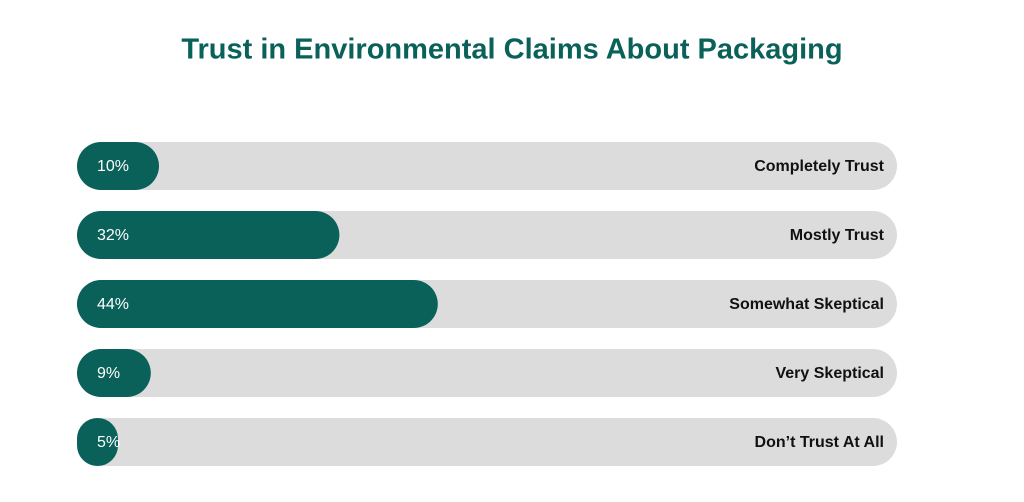 The width and height of the screenshot is (1024, 502). What do you see at coordinates (108, 373) in the screenshot?
I see `value-label: 9%` at bounding box center [108, 373].